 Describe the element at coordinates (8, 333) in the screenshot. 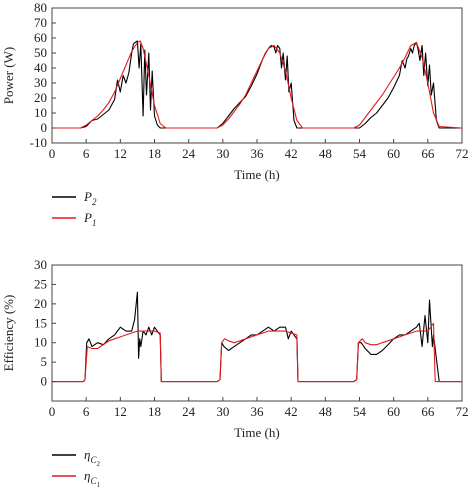

I see `efficiency-y-axis-label: Efficiency (%)` at that location.